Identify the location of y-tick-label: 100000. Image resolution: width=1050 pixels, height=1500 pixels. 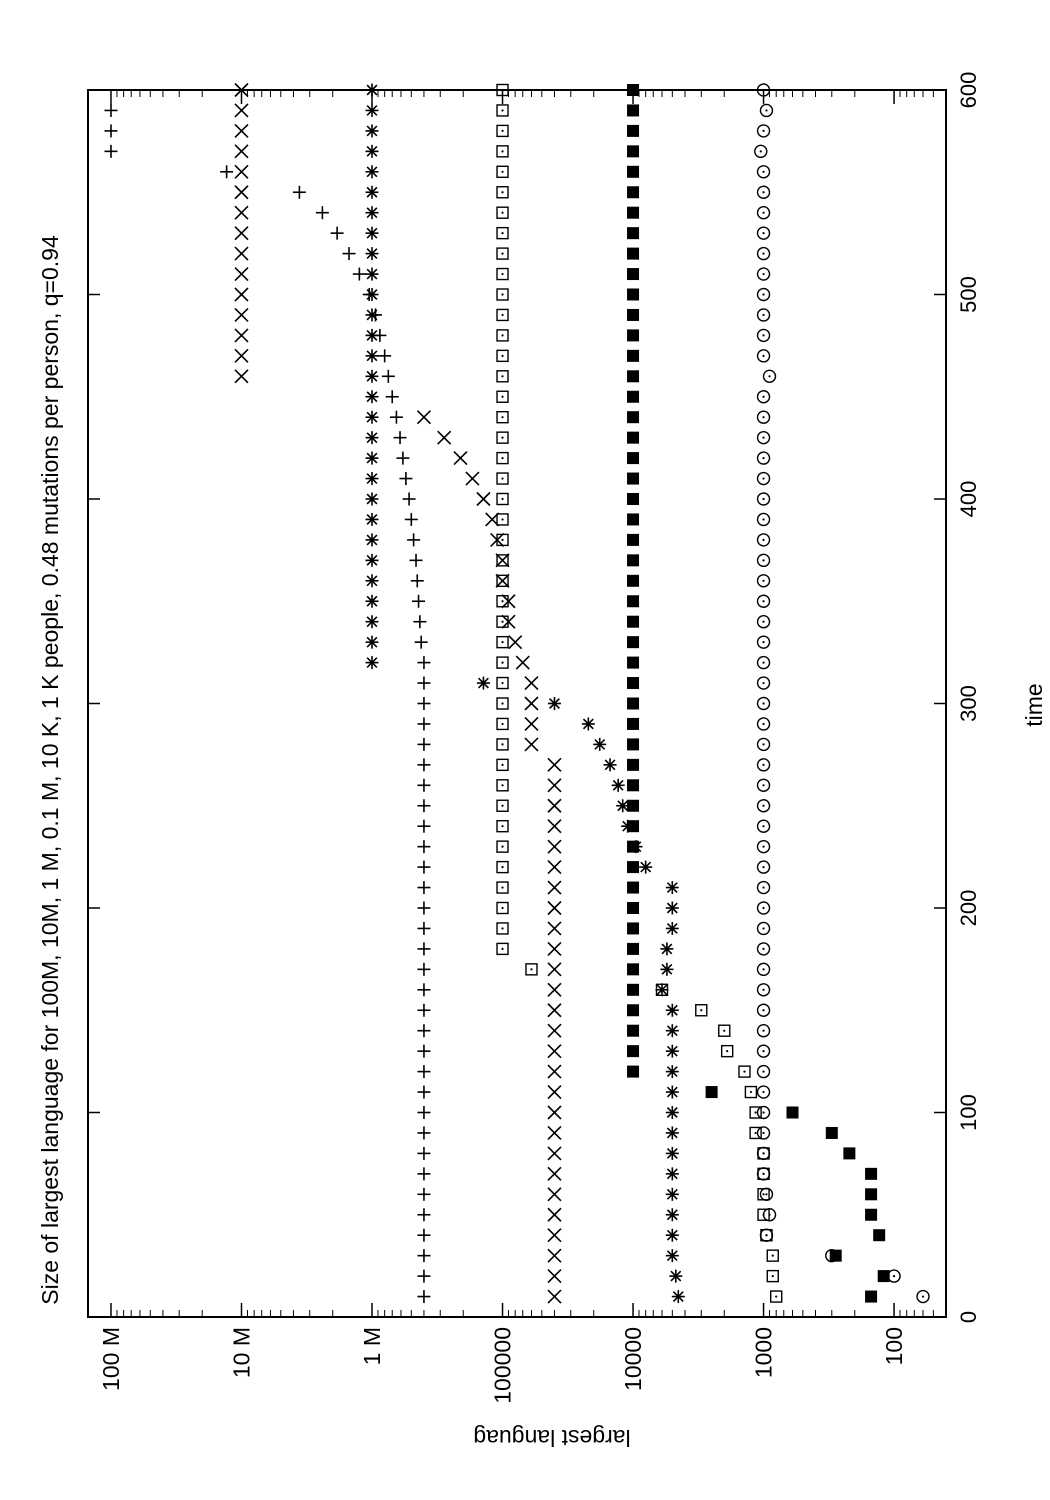
(503, 1365).